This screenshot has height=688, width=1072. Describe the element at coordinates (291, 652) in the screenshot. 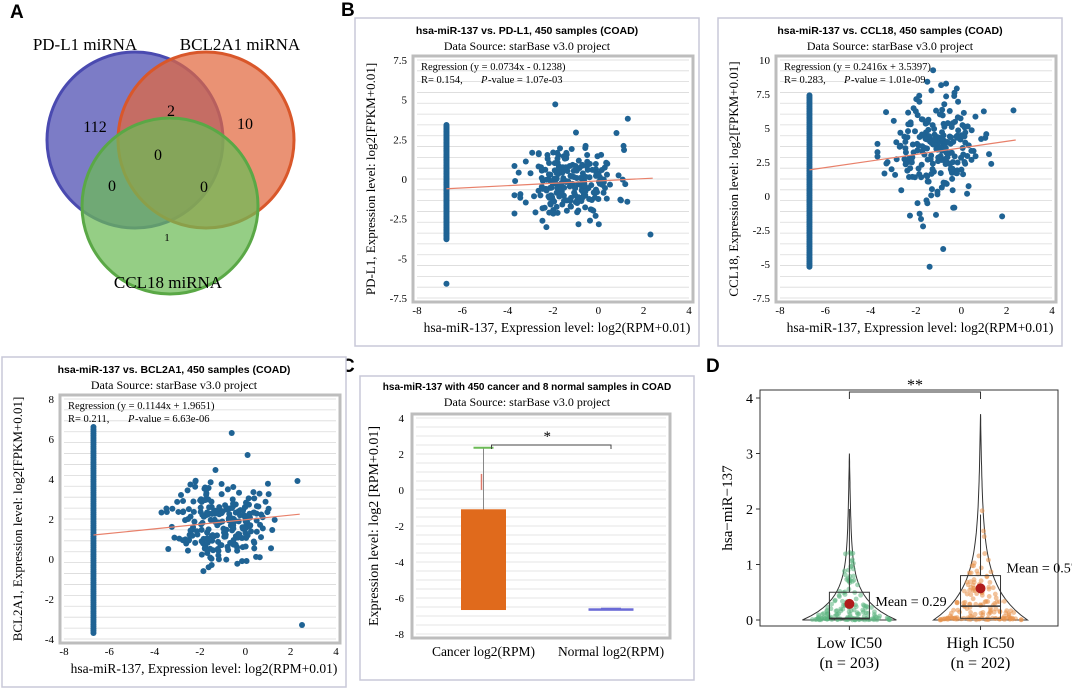

I see `x-tick-label: 2` at that location.